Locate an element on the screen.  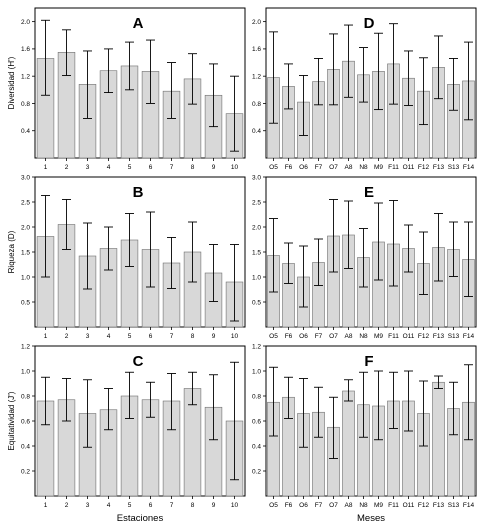
y-axis-label: Diversidad (H') is located at coordinates (11, 82).